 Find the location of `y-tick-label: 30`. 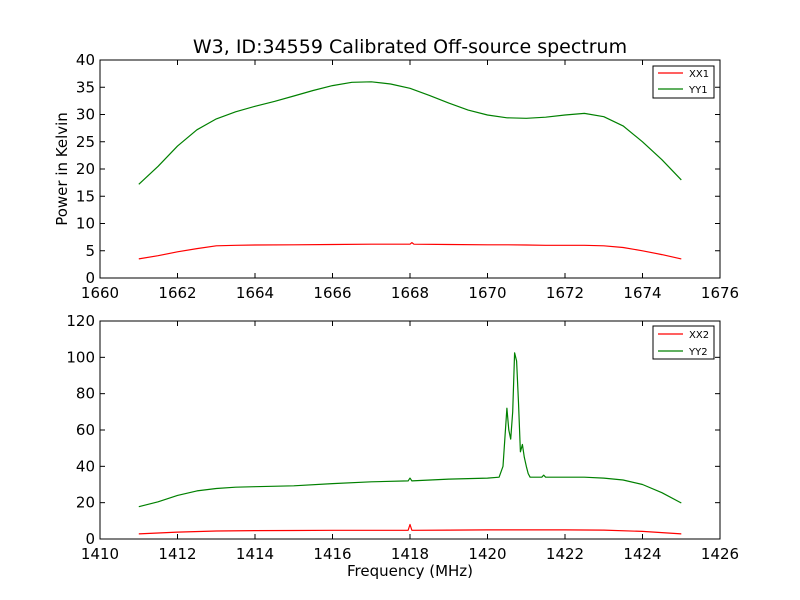

y-tick-label: 30 is located at coordinates (85, 115).